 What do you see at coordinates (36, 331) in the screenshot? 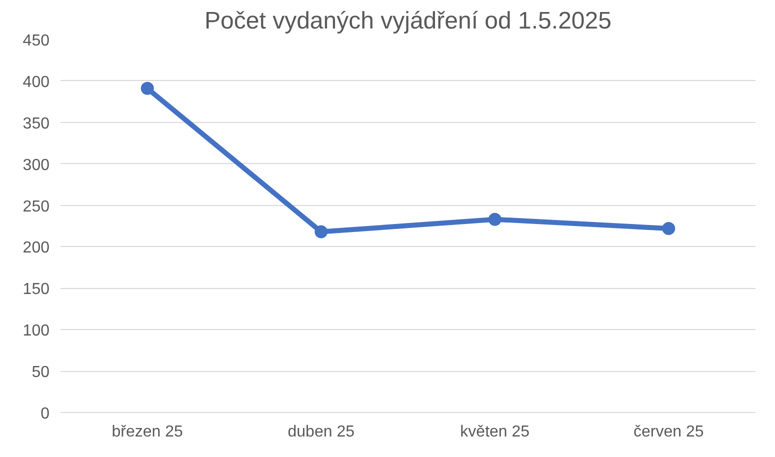
I see `y-tick-label: 100` at bounding box center [36, 331].